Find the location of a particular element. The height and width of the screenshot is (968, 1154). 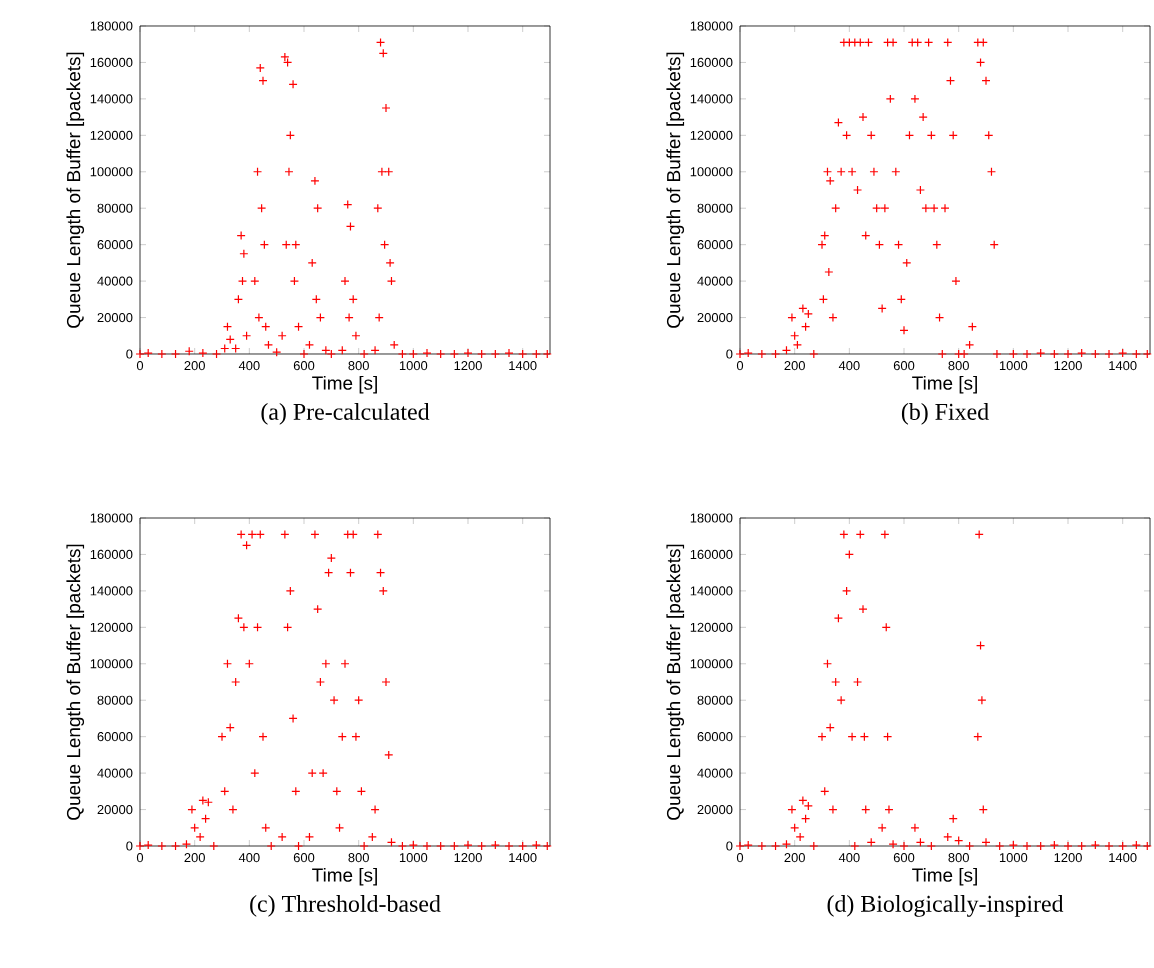

text: (b) Fixed is located at coordinates (945, 414).